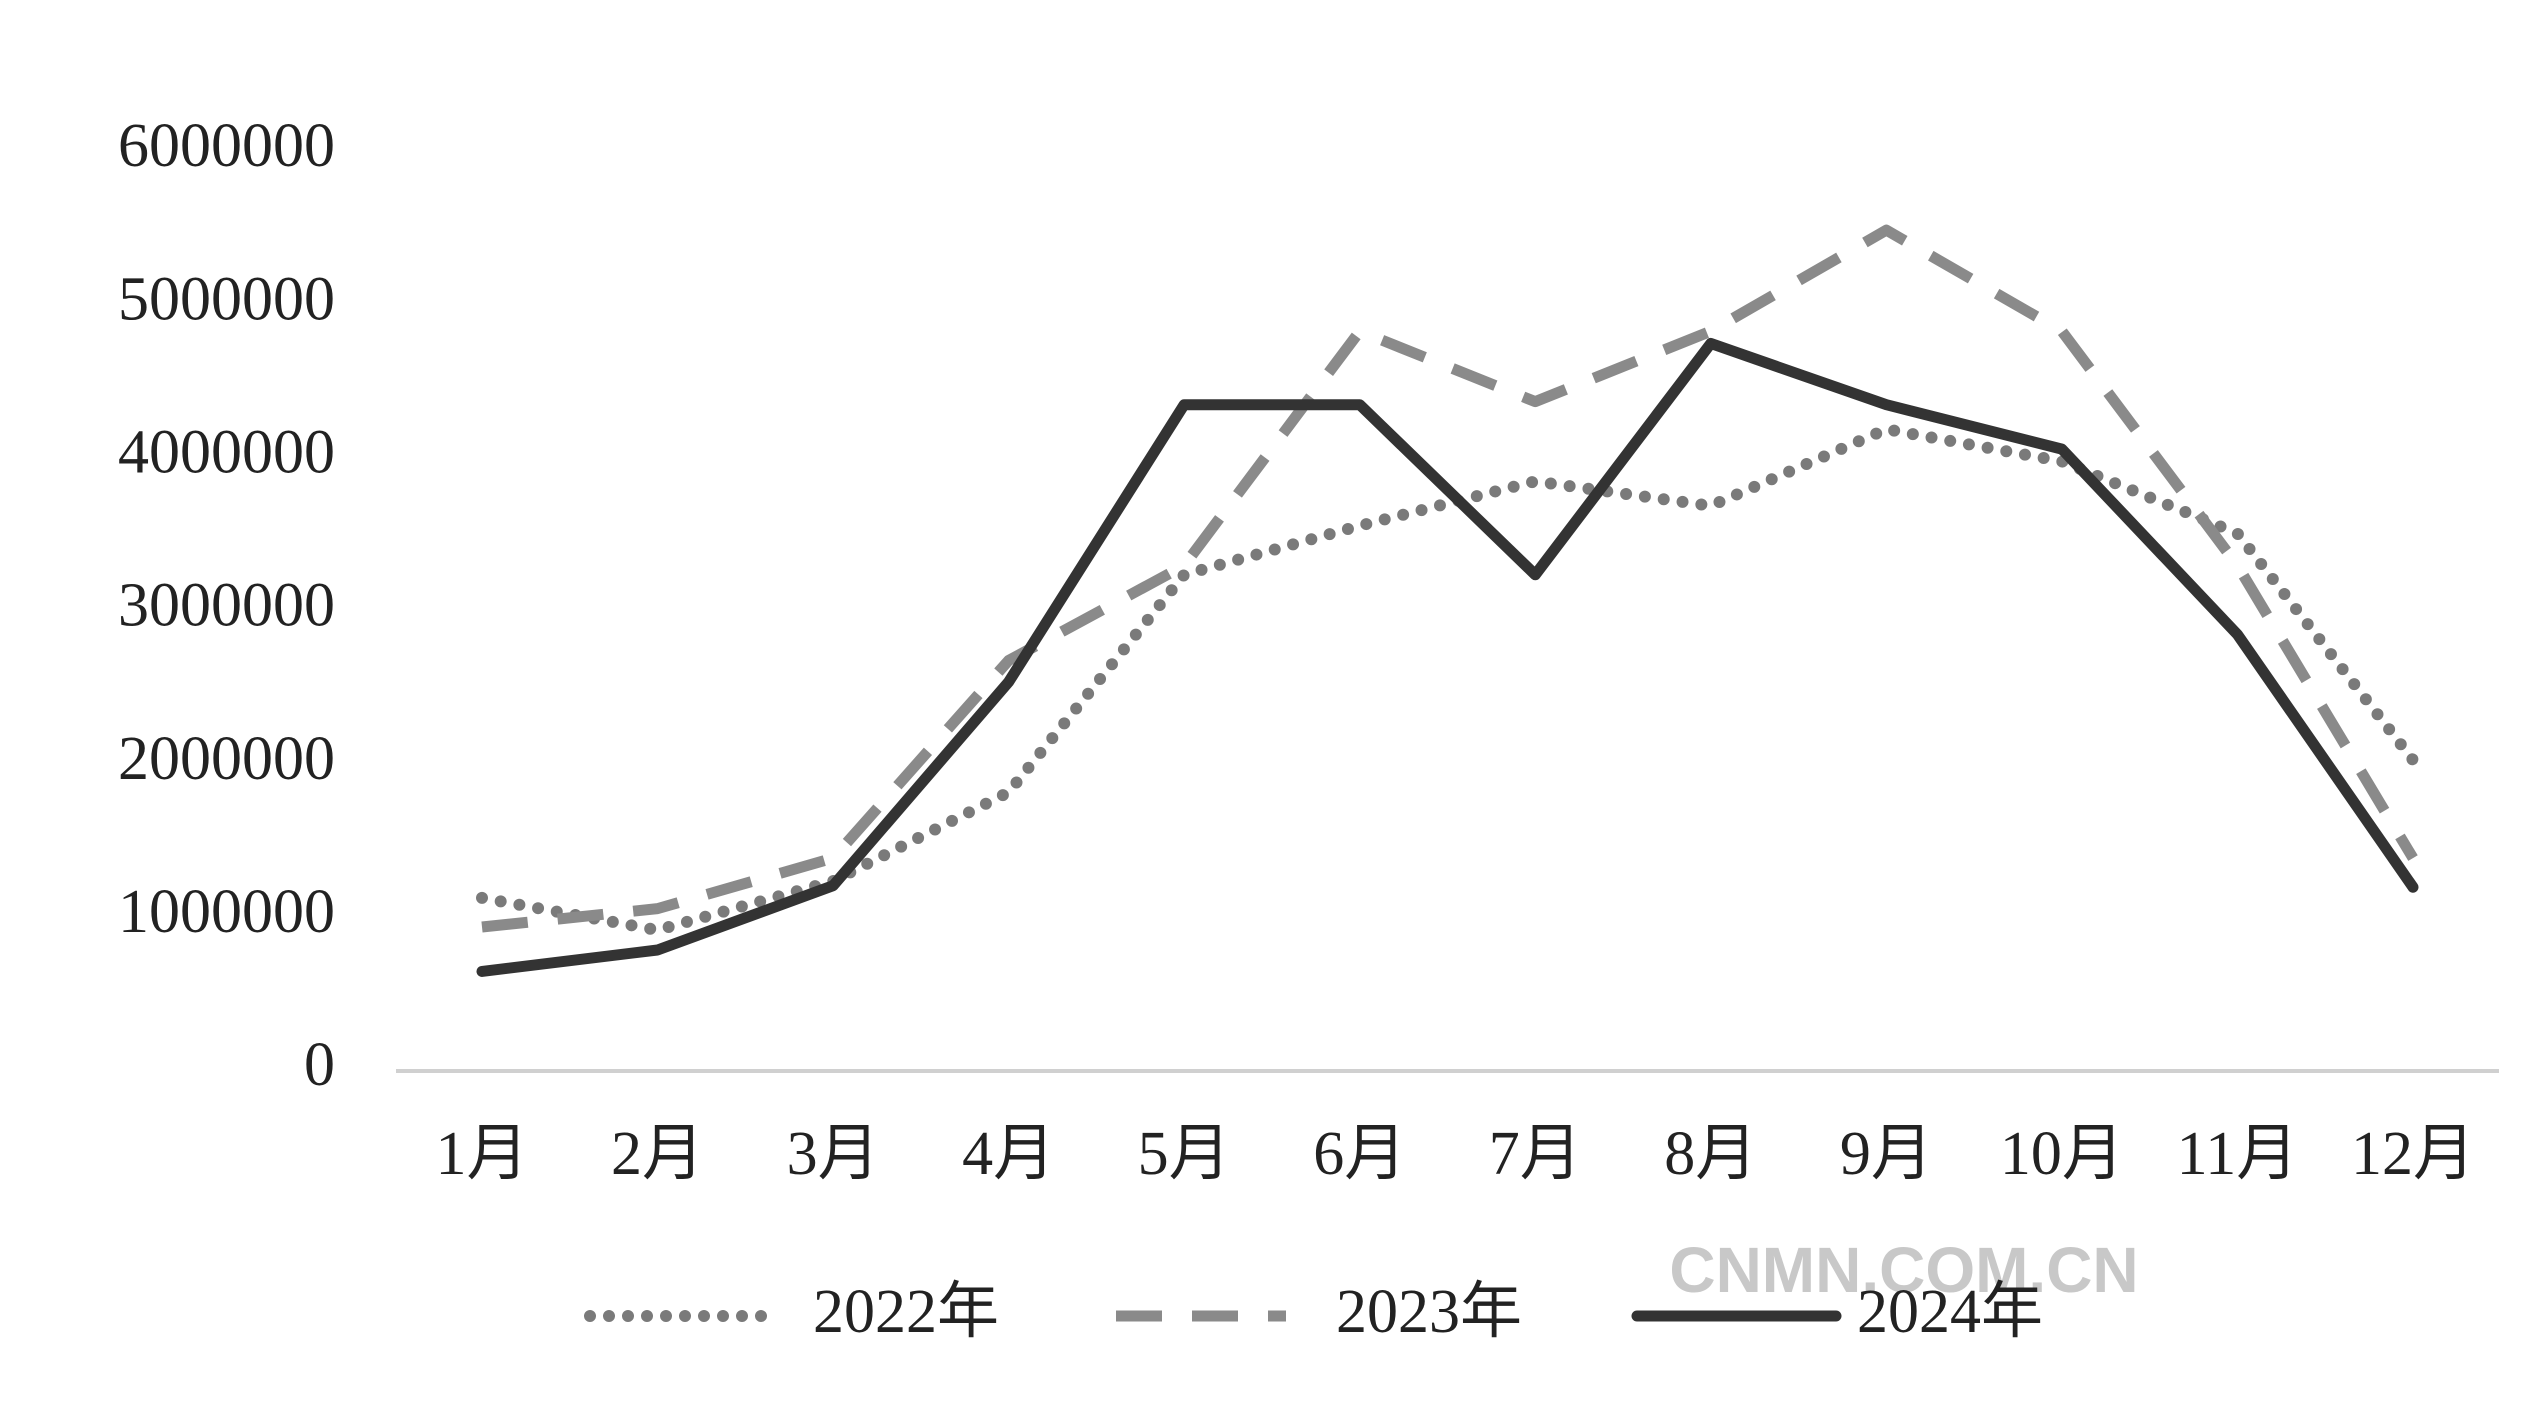 The width and height of the screenshot is (2536, 1417). Describe the element at coordinates (1535, 1154) in the screenshot. I see `x-tick-label: 7月` at that location.